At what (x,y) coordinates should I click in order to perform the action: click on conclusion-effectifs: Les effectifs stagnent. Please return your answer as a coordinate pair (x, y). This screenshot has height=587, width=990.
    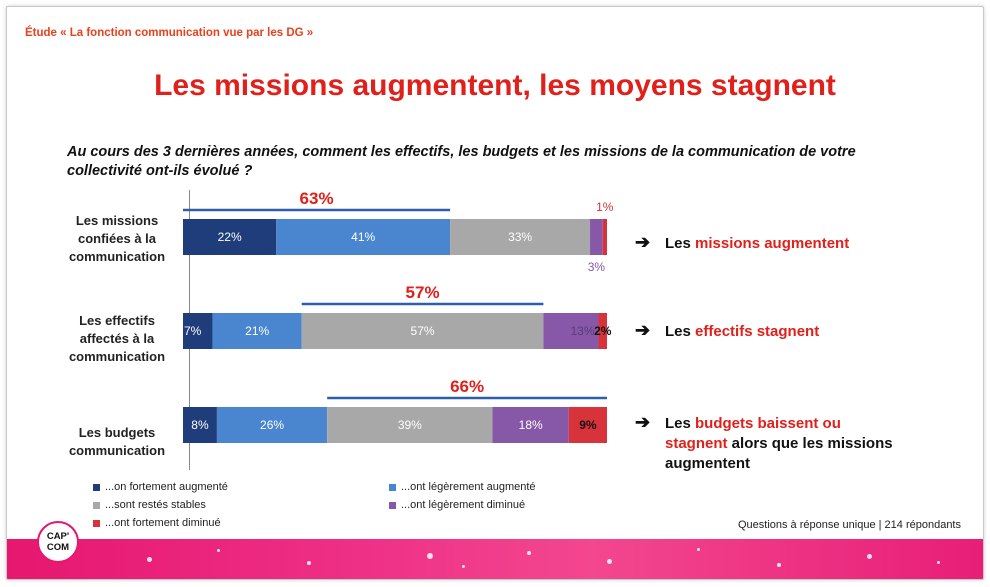
    Looking at the image, I should click on (742, 332).